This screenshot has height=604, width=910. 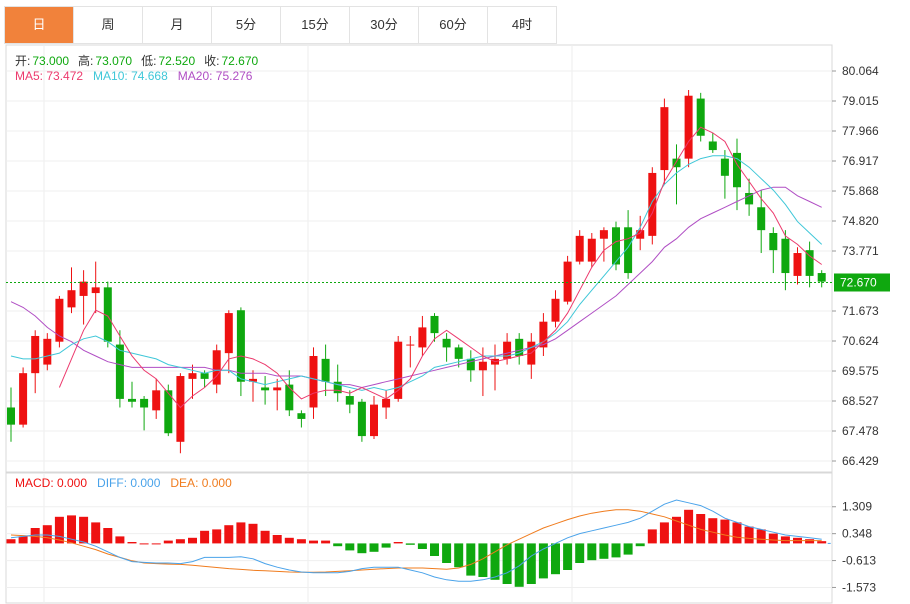 I want to click on tab-60min: 60分, so click(x=453, y=25).